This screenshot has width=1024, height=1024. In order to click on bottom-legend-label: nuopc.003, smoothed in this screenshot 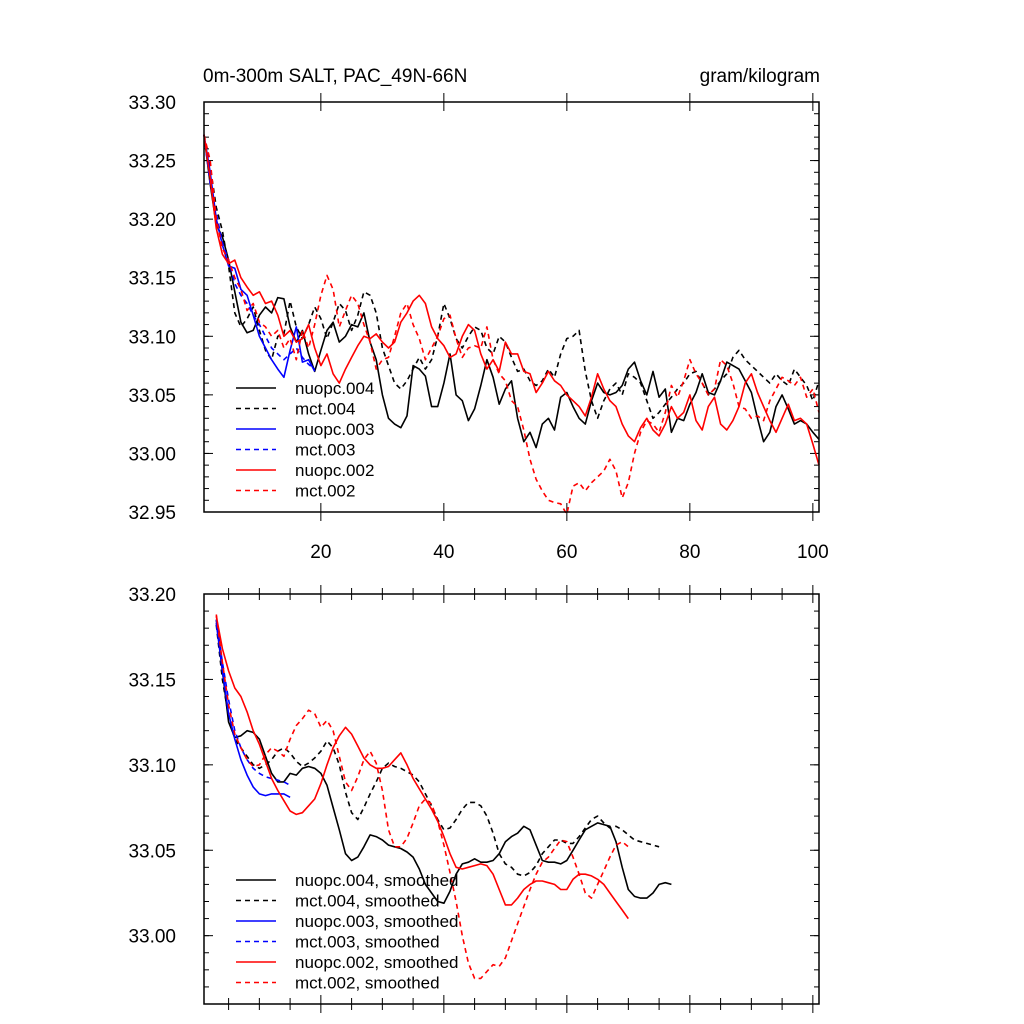, I will do `click(377, 921)`.